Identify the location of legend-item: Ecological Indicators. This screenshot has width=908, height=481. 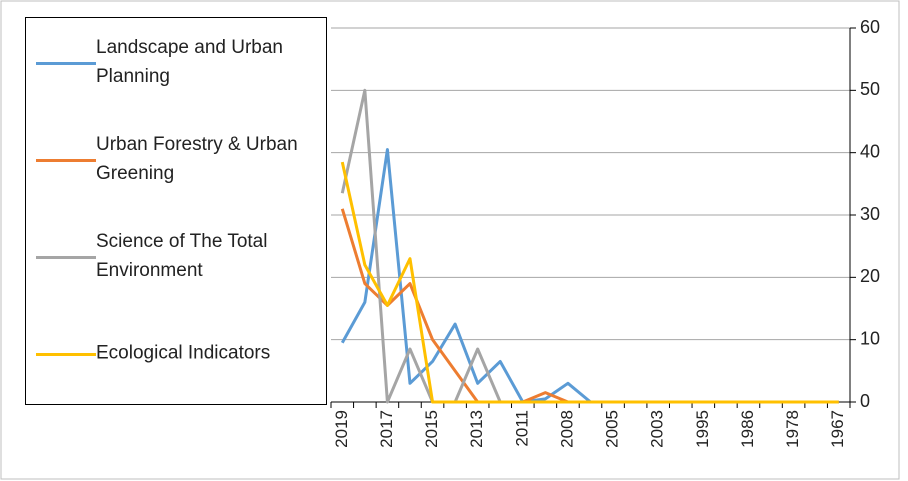
(176, 353).